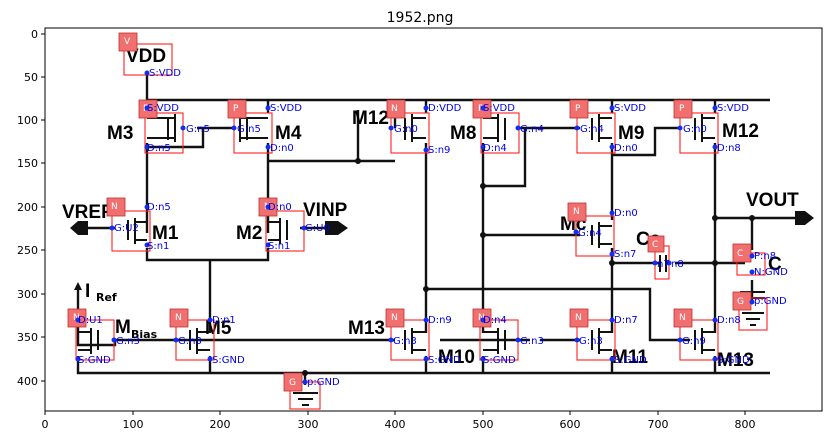 The image size is (831, 446). I want to click on y-tick-label: 300, so click(27, 294).